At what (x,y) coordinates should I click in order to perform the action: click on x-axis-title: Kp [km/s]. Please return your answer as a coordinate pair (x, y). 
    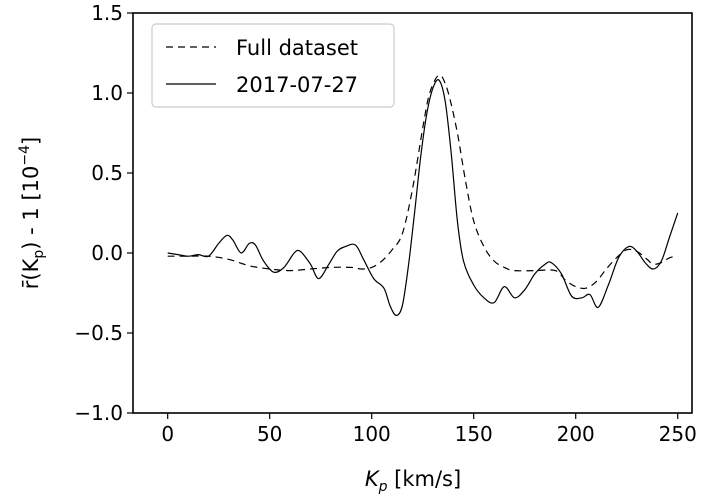
    Looking at the image, I should click on (413, 481).